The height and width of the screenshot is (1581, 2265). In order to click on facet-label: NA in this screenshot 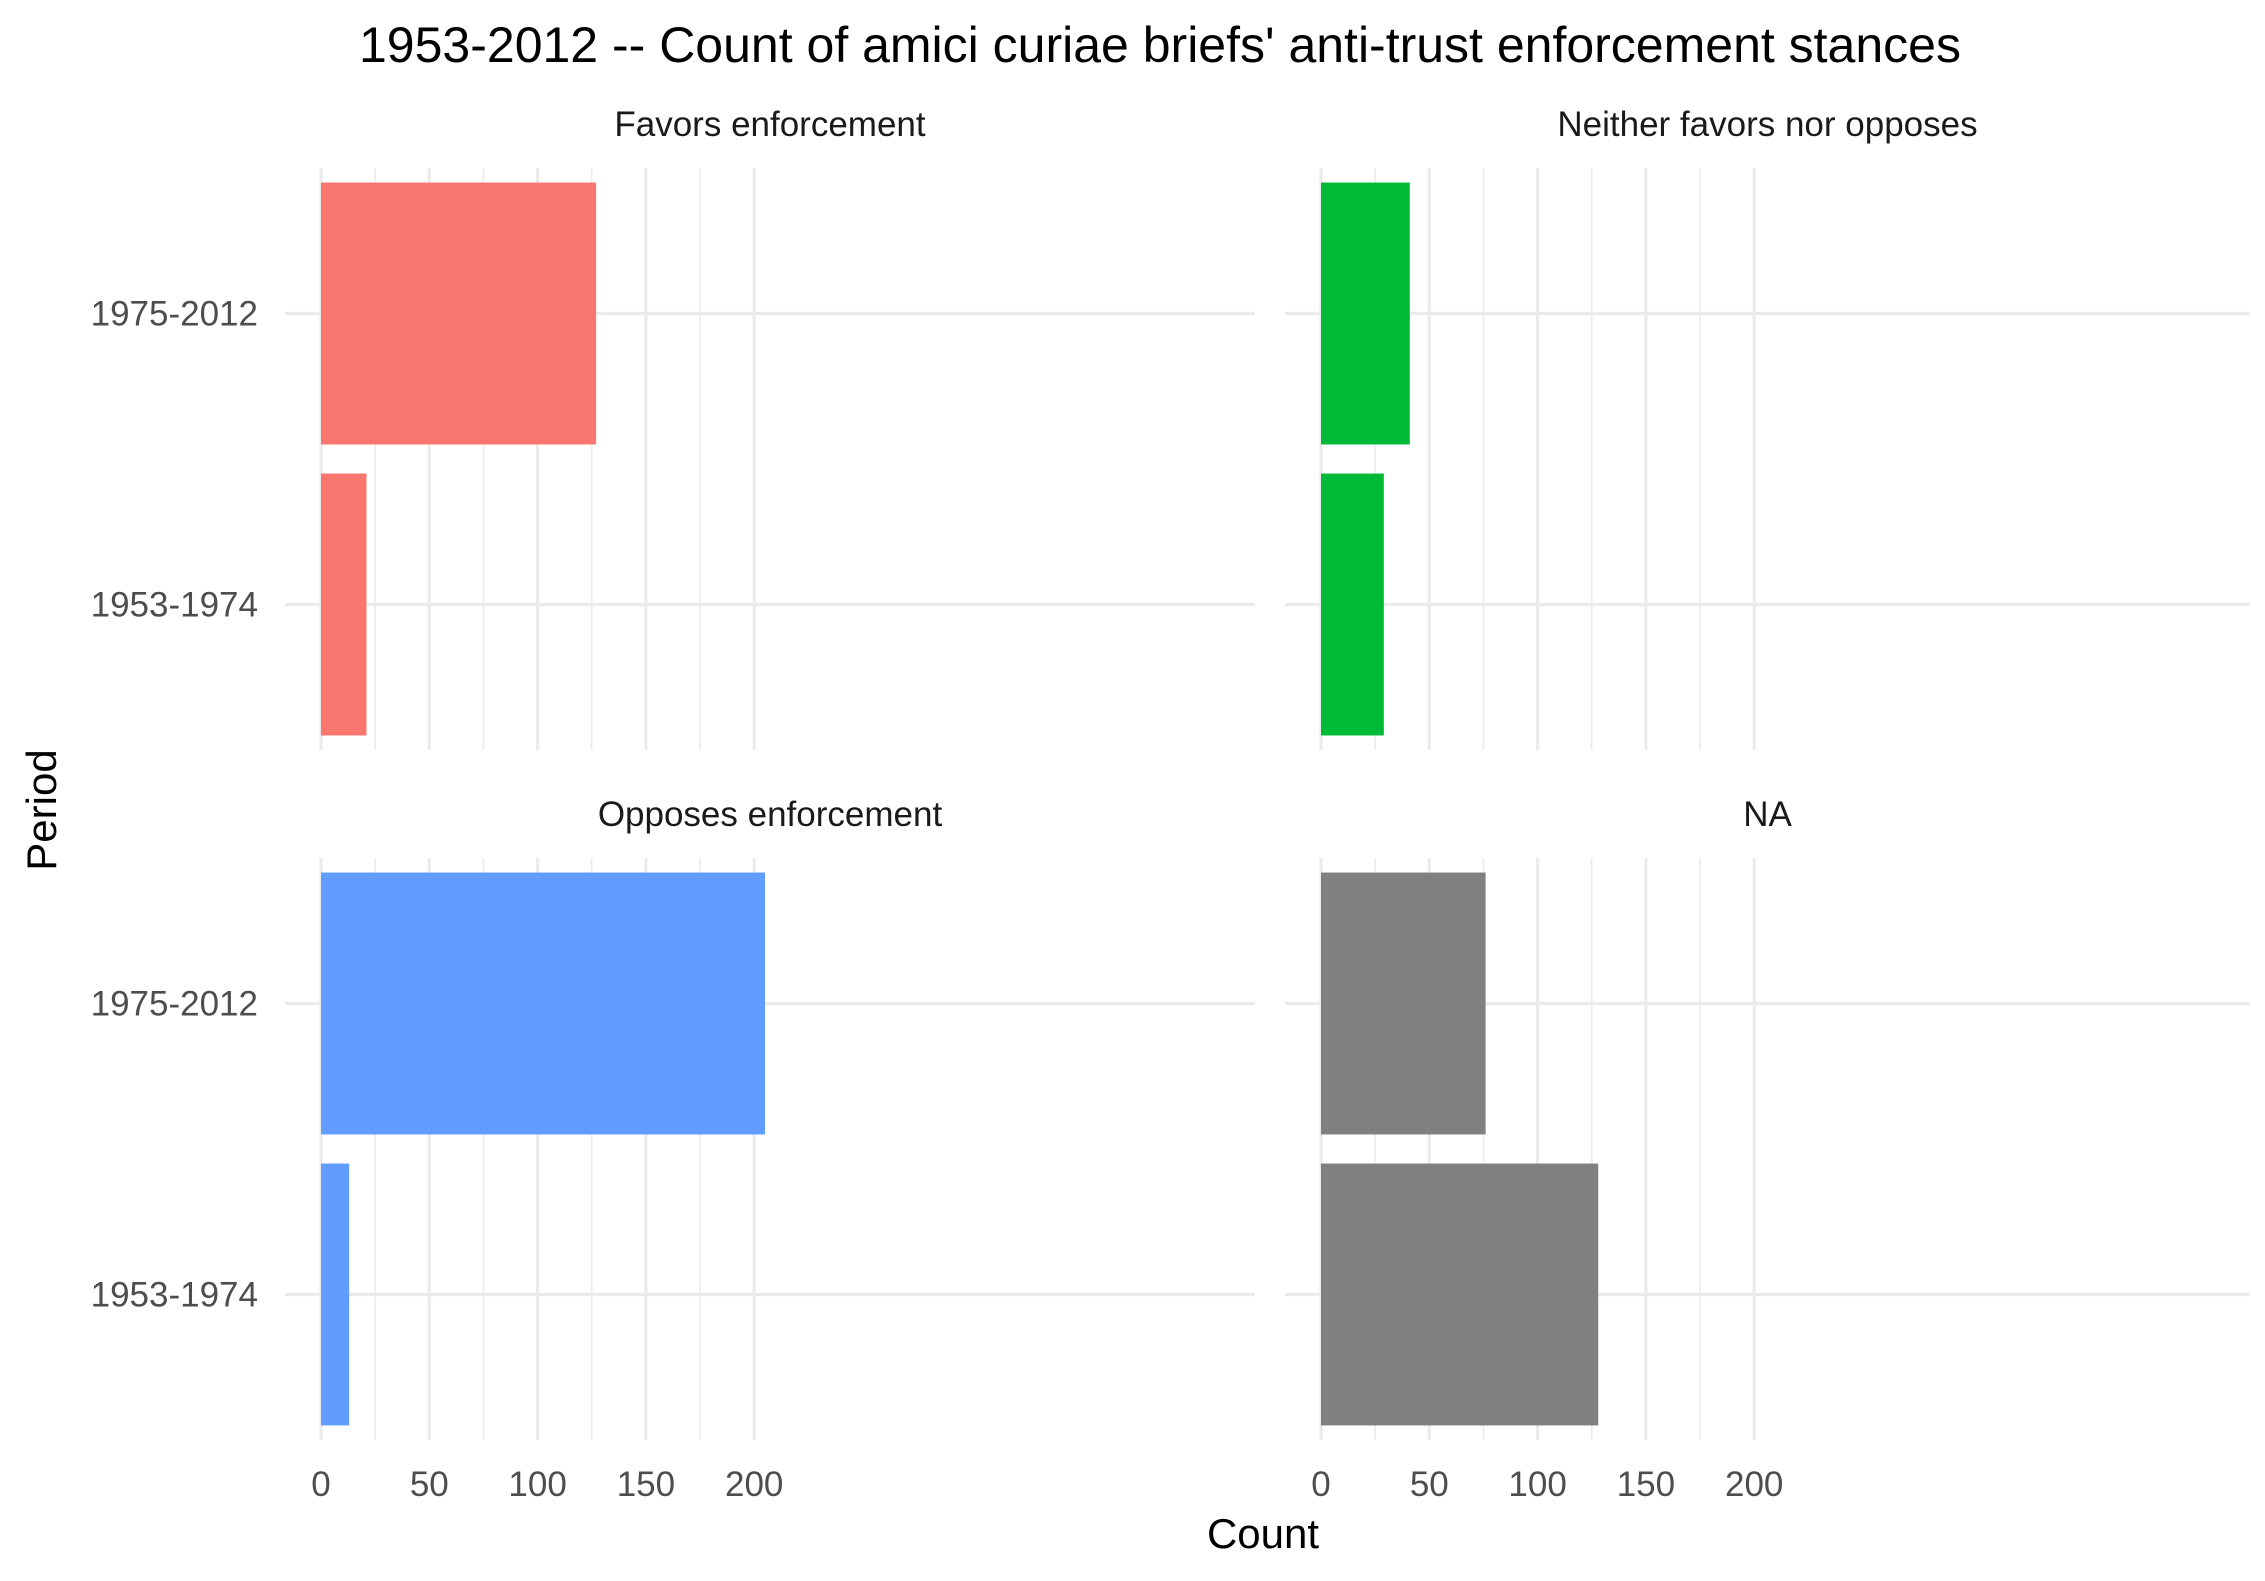, I will do `click(1767, 814)`.